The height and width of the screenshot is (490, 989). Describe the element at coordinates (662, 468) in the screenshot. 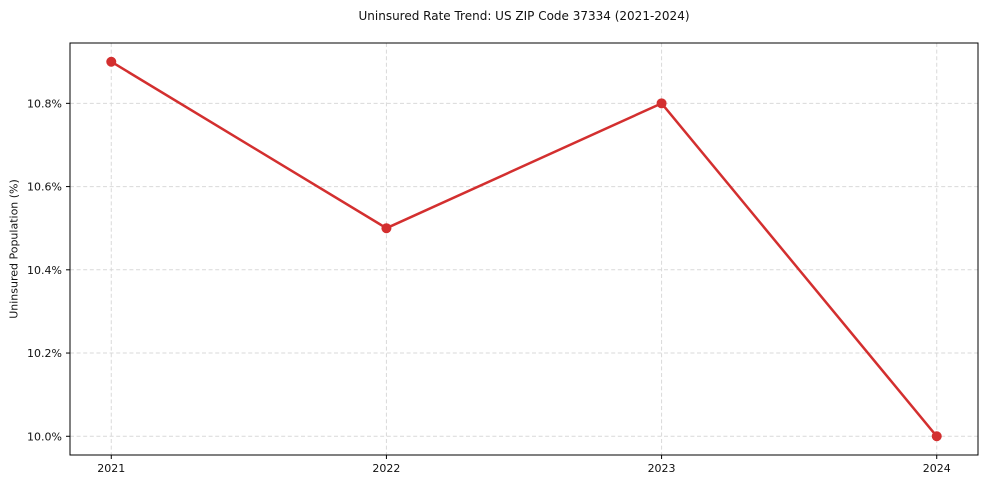

I see `x-tick-label: 2023` at that location.